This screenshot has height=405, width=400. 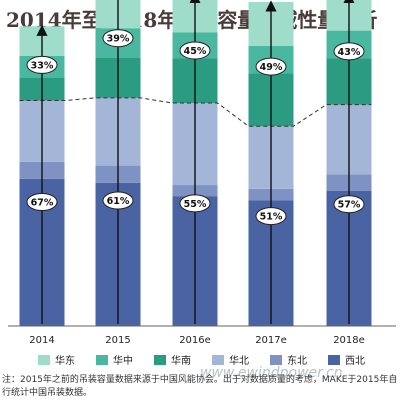 I want to click on svg-text: 61%, so click(x=118, y=201).